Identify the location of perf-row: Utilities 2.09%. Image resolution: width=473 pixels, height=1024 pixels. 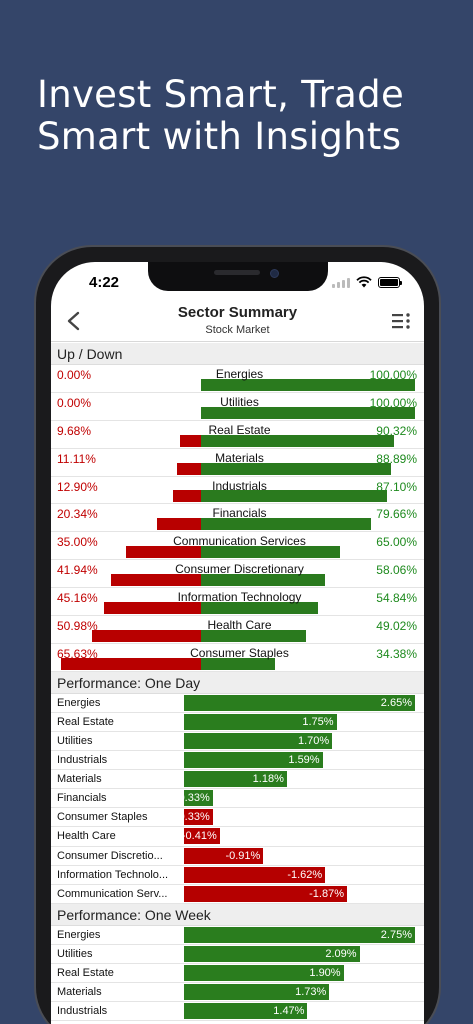
(237, 955).